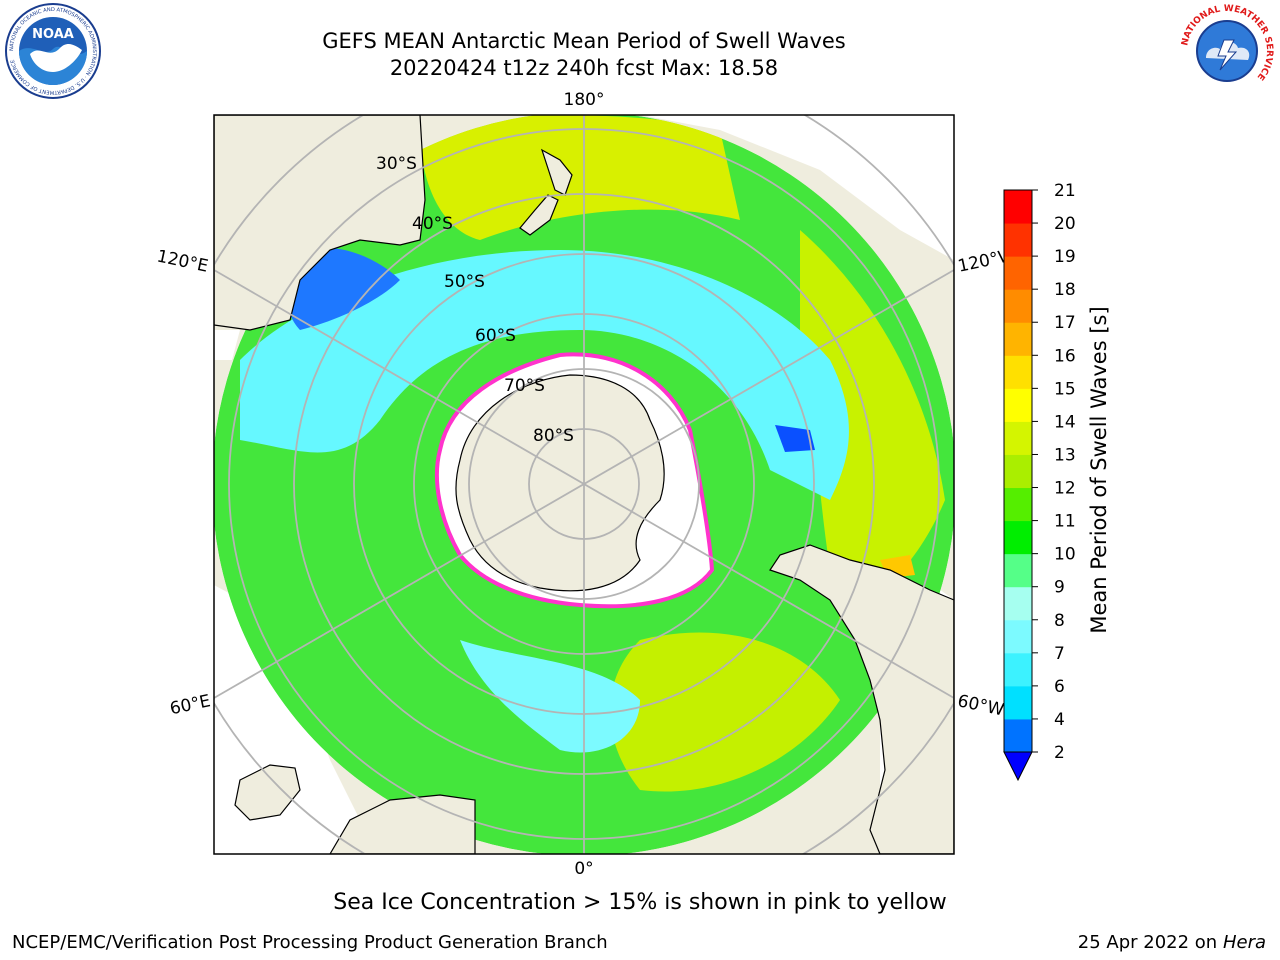  What do you see at coordinates (1150, 942) in the screenshot?
I see `footer-date-text: 25 Apr 2022 on` at bounding box center [1150, 942].